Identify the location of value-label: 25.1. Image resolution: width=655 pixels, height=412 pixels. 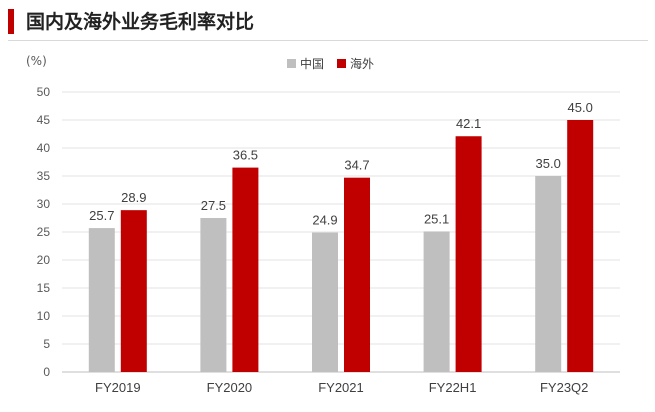
(436, 218).